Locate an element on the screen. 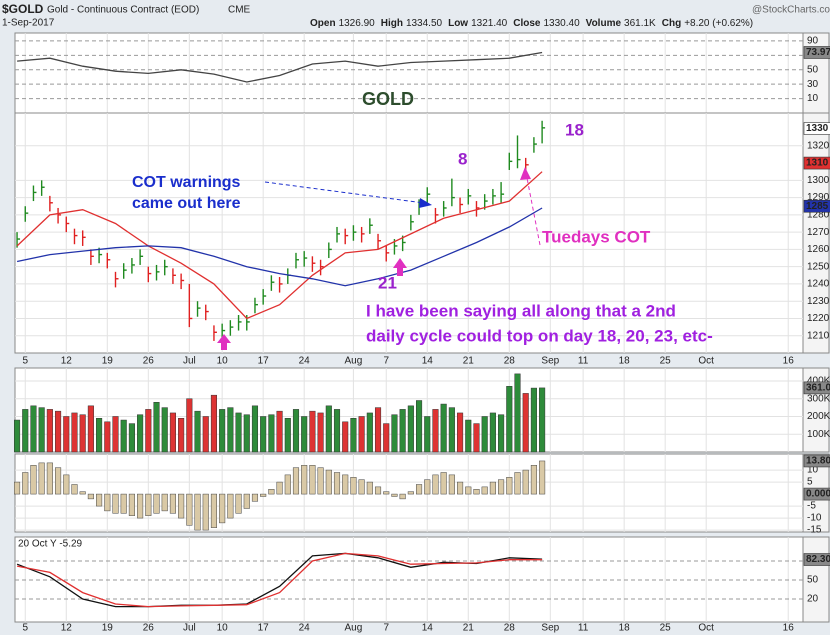  y-tick-label: 1230 is located at coordinates (818, 301).